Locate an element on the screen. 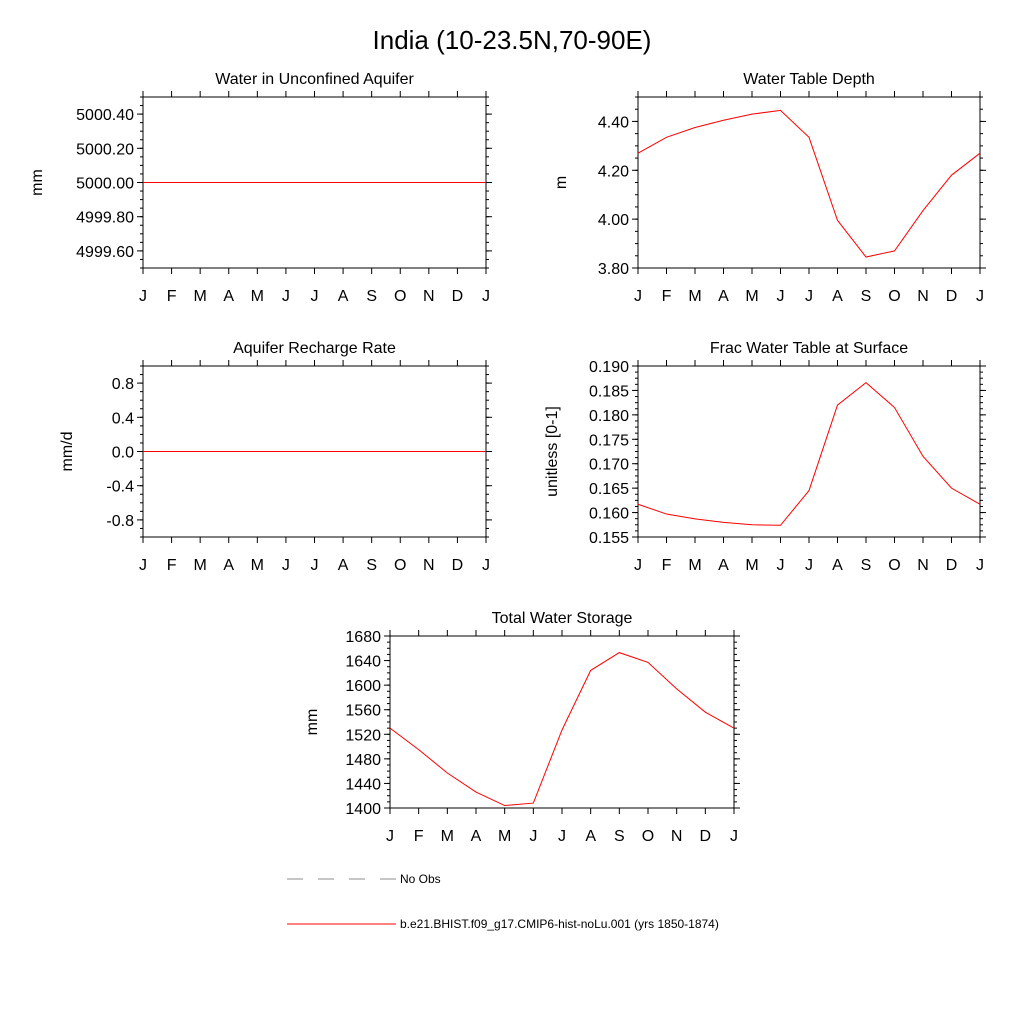 Image resolution: width=1024 pixels, height=1024 pixels. plot-title: Water in Unconfined Aquifer is located at coordinates (314, 79).